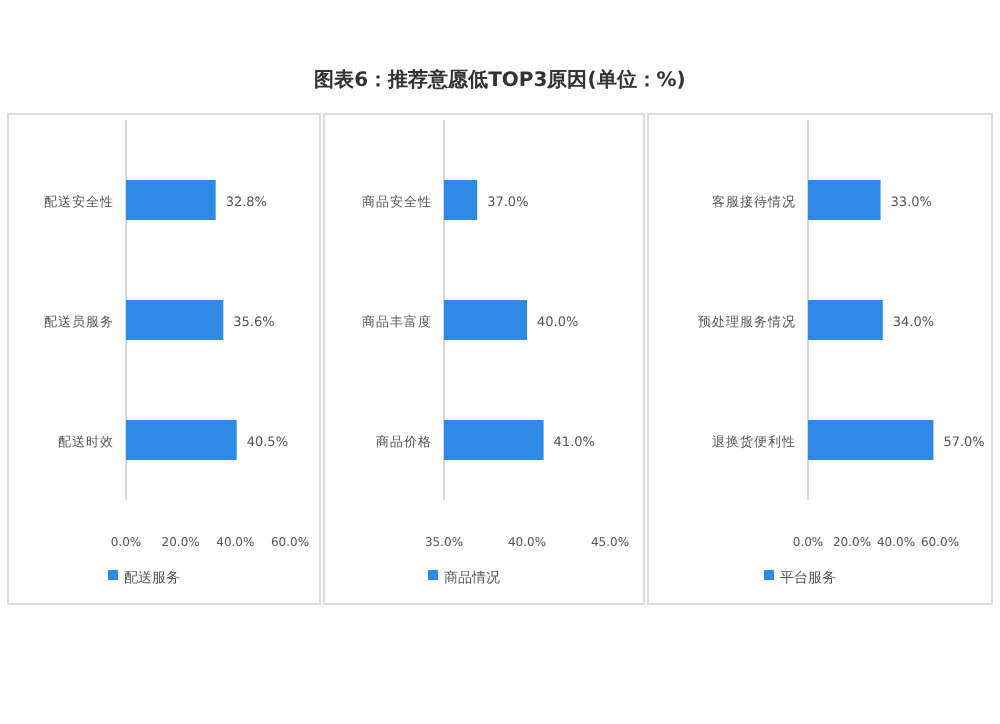  What do you see at coordinates (500, 80) in the screenshot?
I see `text: 图表6：推荐意愿低TOP3原因(单位：%)` at bounding box center [500, 80].